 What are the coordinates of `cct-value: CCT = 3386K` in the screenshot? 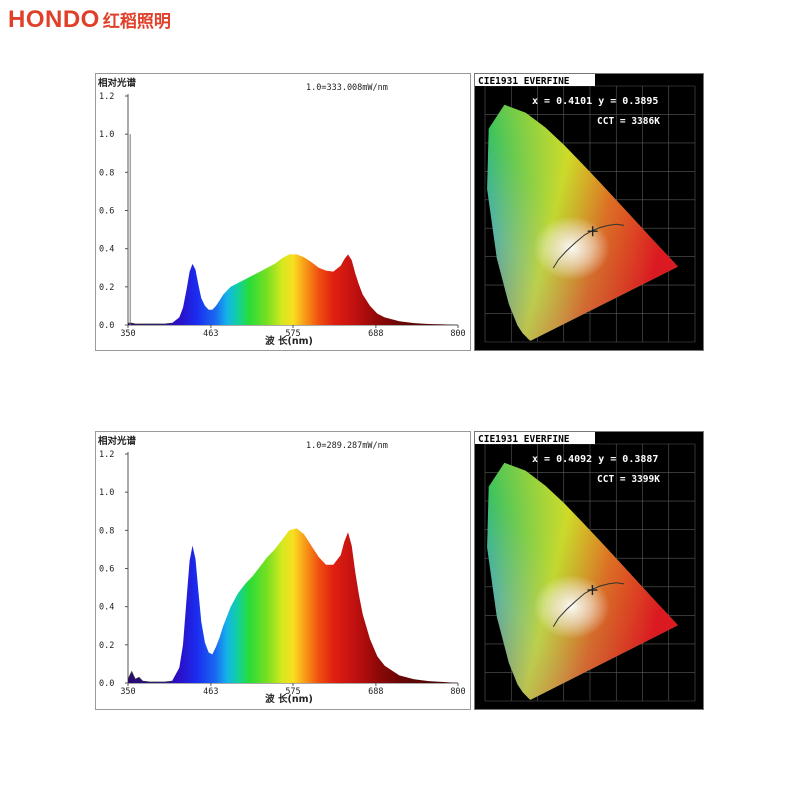 It's located at (628, 121).